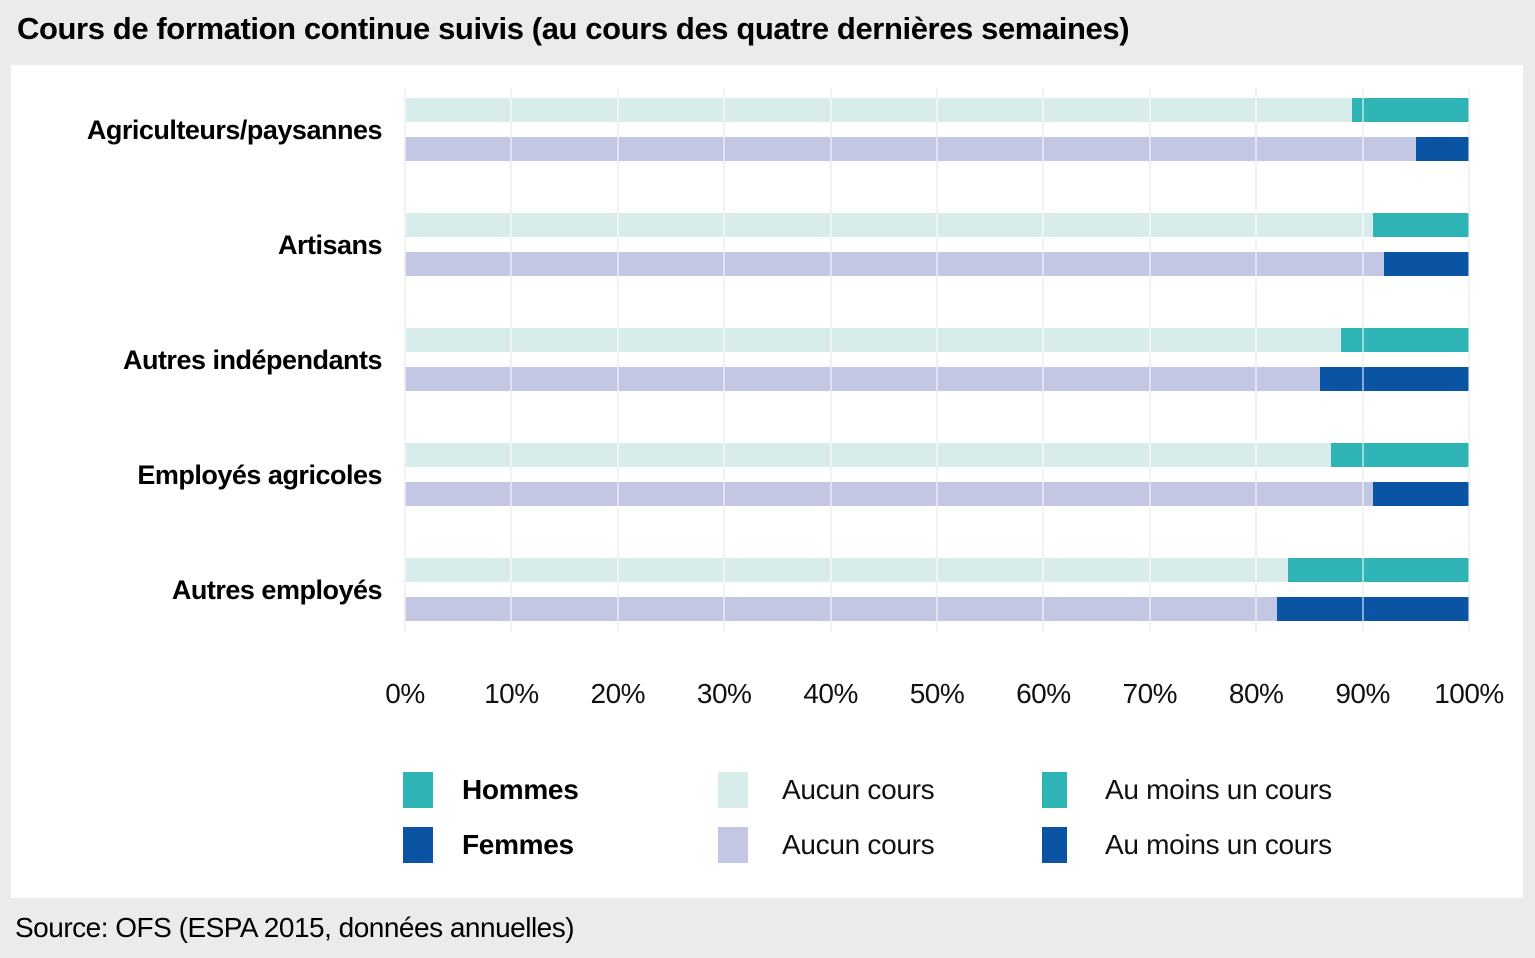 Image resolution: width=1535 pixels, height=958 pixels. I want to click on legend-label-aucun-hommes: Aucun cours, so click(858, 789).